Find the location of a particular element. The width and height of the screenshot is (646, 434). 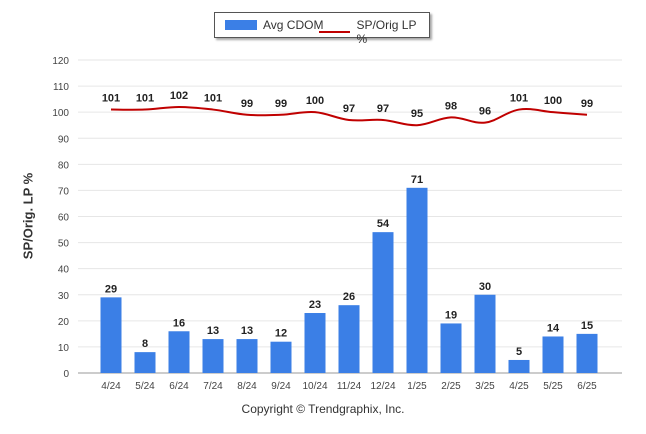

x-tick-label: 12/24 is located at coordinates (382, 386).